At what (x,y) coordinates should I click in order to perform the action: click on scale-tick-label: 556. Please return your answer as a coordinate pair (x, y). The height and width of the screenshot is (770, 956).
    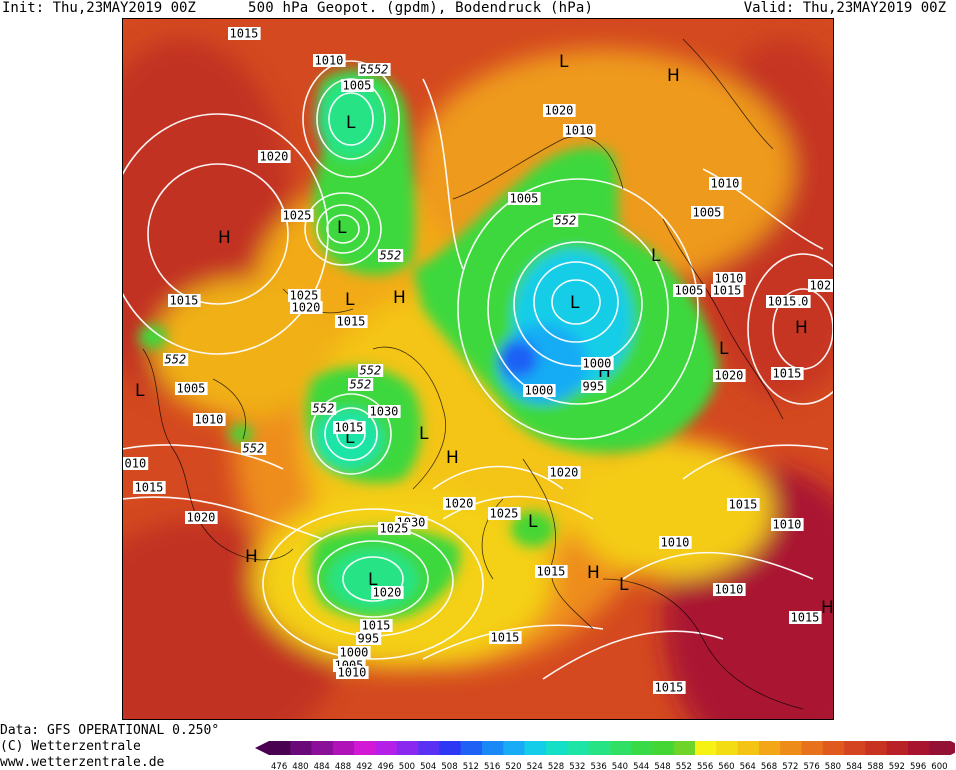
    Looking at the image, I should click on (705, 766).